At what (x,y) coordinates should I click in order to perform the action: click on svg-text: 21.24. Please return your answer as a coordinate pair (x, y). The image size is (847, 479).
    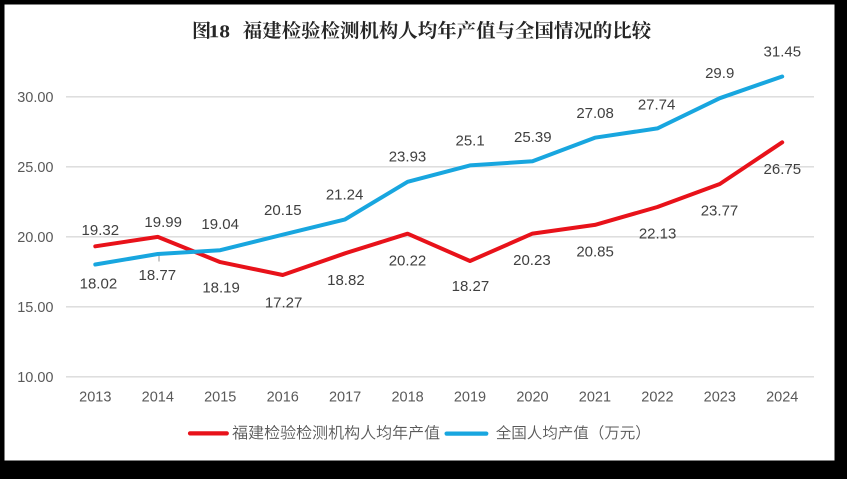
    Looking at the image, I should click on (345, 194).